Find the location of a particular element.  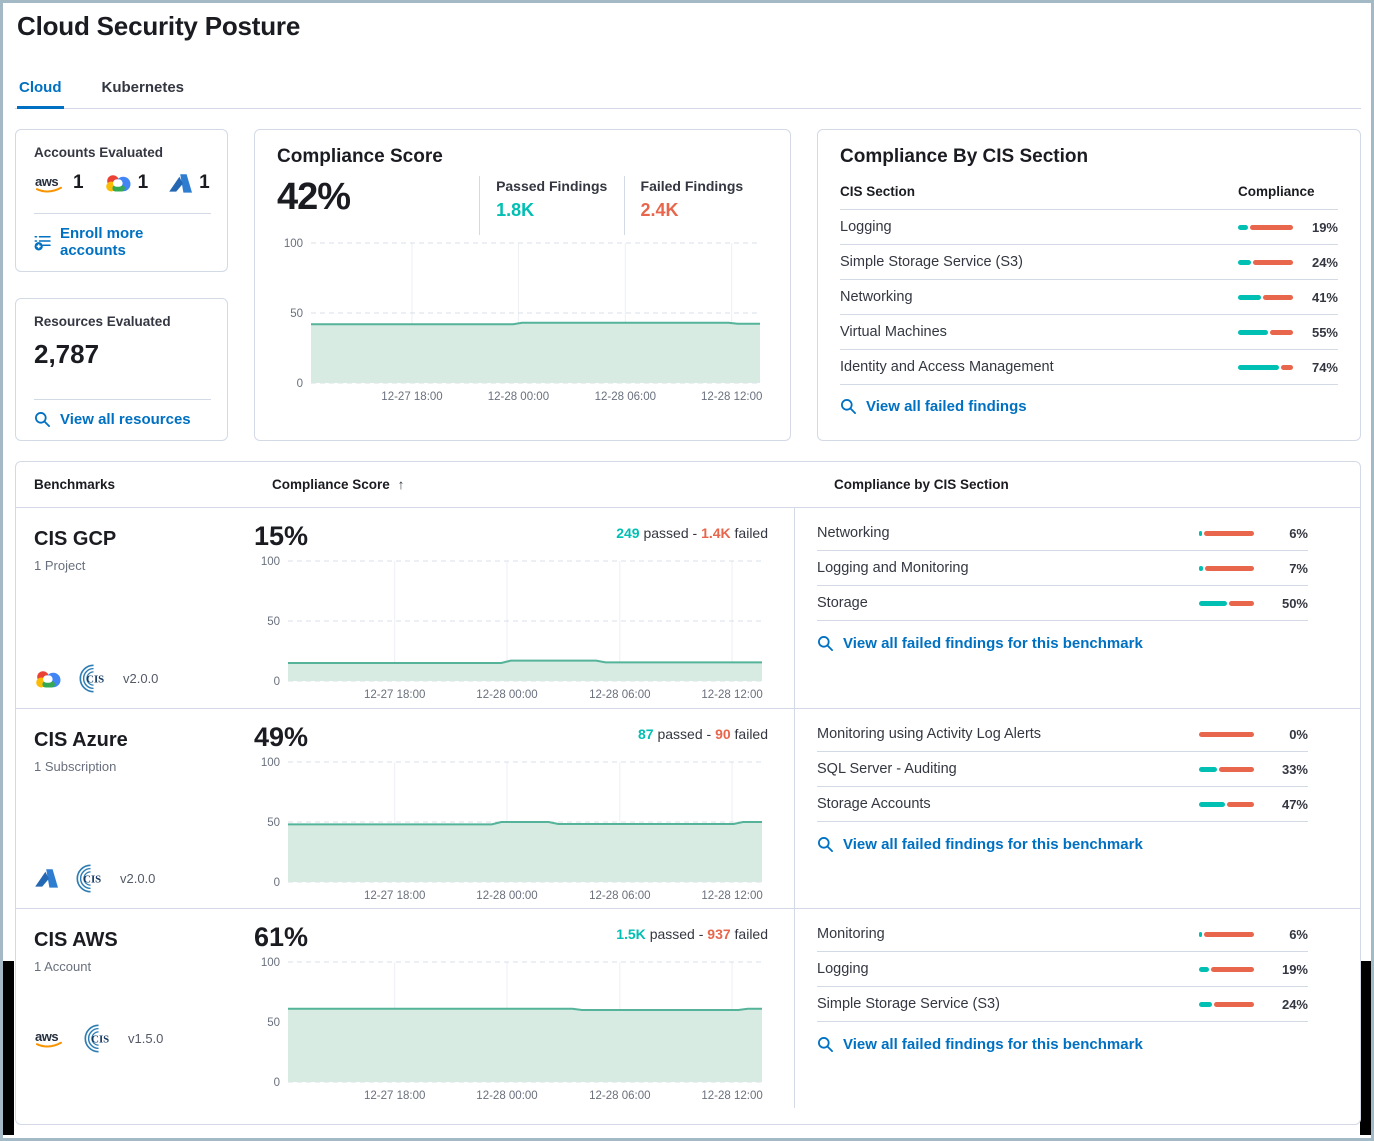

view-all-failed-findings-link: View all failed findings is located at coordinates (933, 406).